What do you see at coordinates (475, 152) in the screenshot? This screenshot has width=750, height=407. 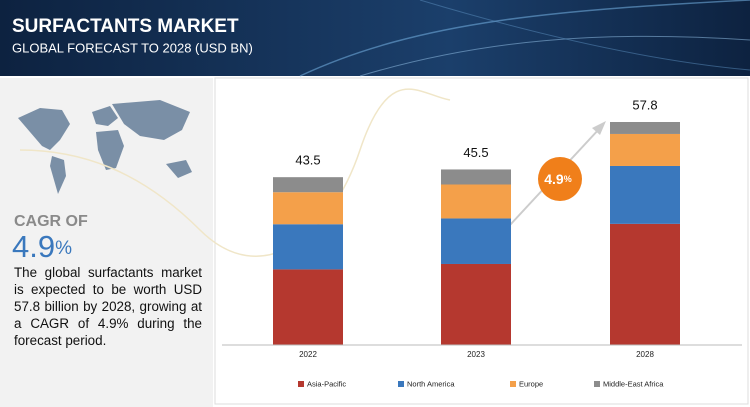 I see `total-label: 45.5` at bounding box center [475, 152].